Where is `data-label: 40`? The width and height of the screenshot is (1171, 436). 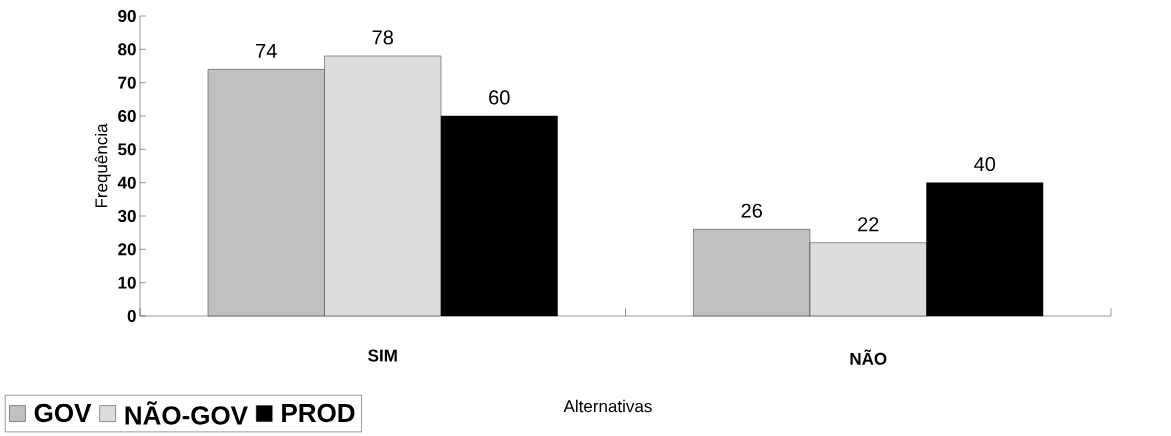 data-label: 40 is located at coordinates (985, 164).